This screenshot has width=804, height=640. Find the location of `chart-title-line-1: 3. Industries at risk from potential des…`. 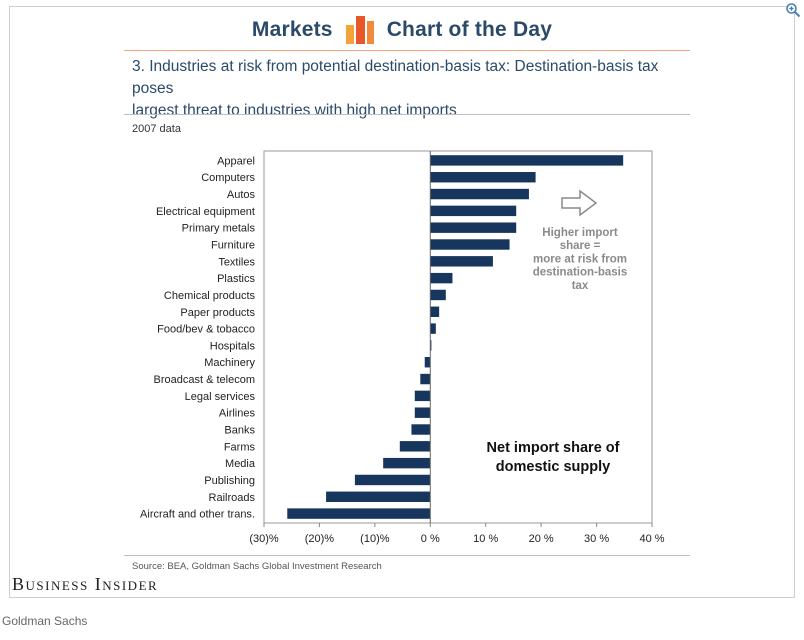

chart-title-line-1: 3. Industries at risk from potential des… is located at coordinates (395, 77).